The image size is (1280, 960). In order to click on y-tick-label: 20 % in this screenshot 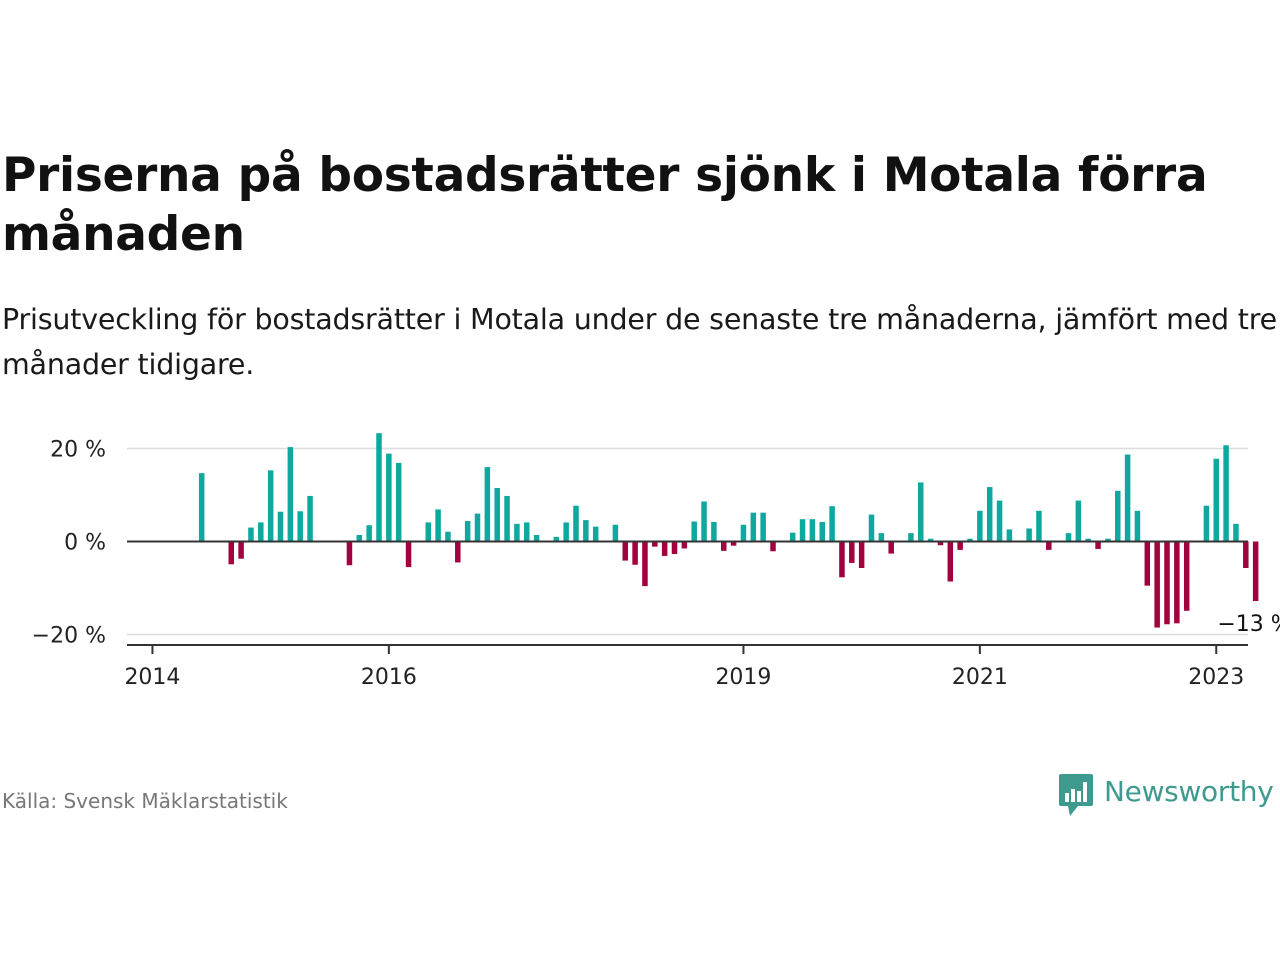, I will do `click(78, 450)`.